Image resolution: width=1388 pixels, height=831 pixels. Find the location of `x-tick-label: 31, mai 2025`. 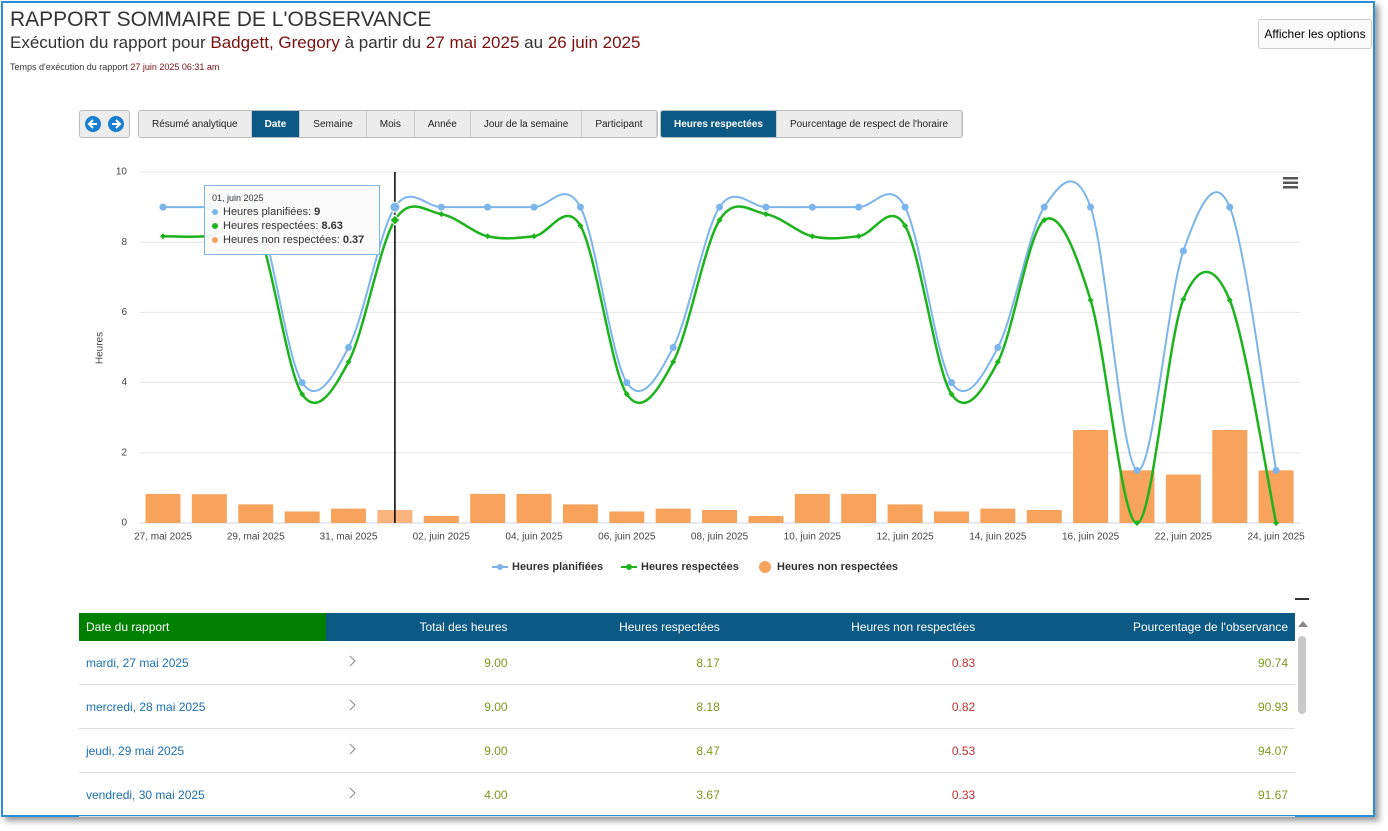

x-tick-label: 31, mai 2025 is located at coordinates (349, 537).